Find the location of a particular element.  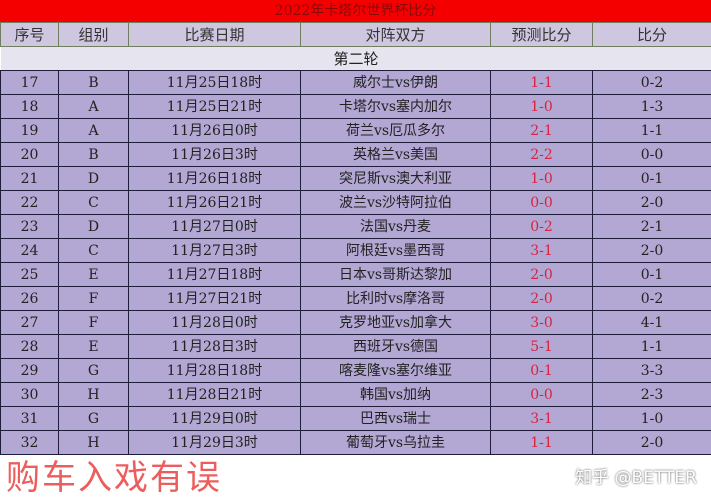

cell-index: 24 is located at coordinates (29, 250).